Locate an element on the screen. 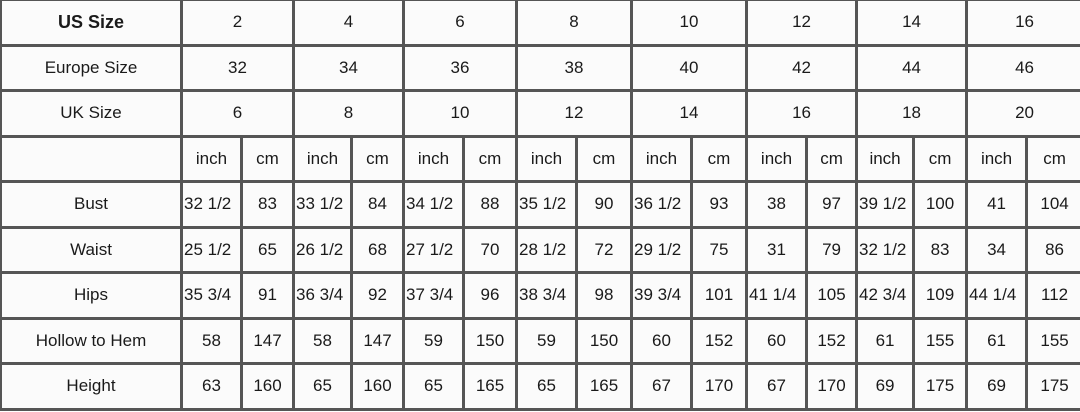 This screenshot has width=1080, height=412. measurement-label: Hollow to Hem is located at coordinates (91, 340).